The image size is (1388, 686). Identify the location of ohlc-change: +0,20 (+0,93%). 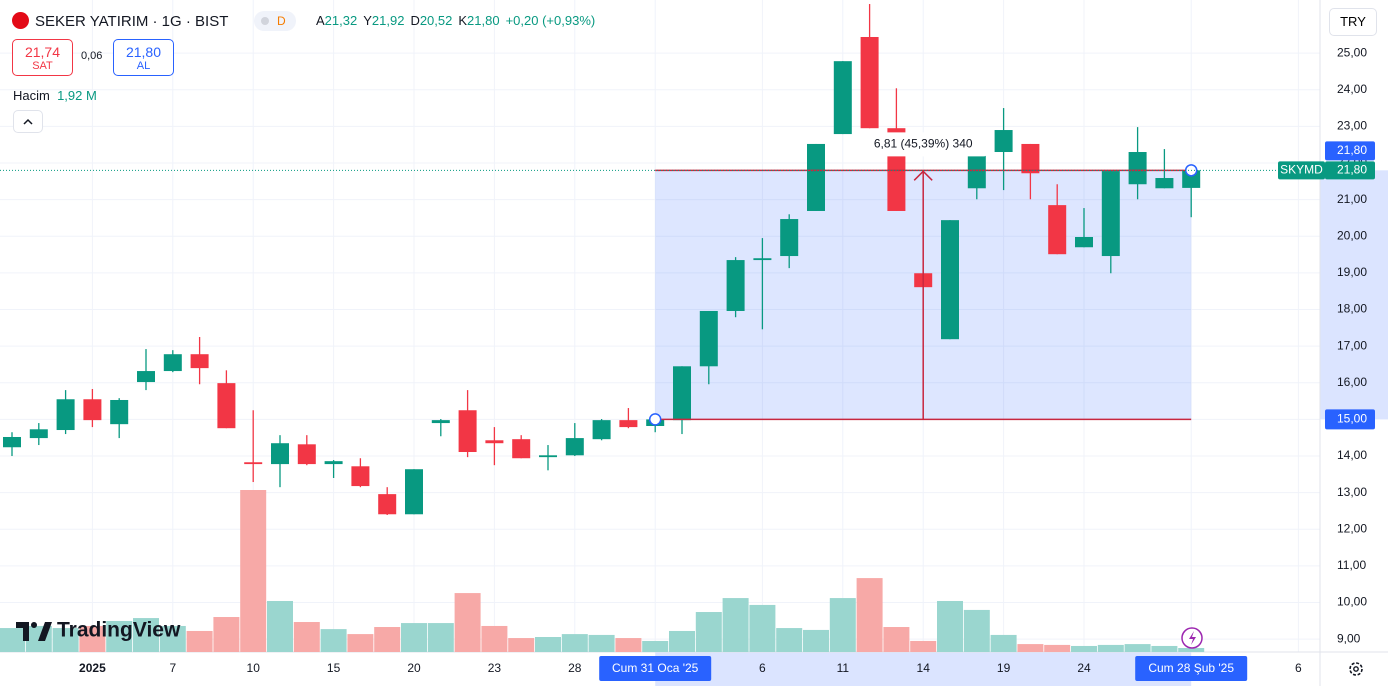
(550, 20).